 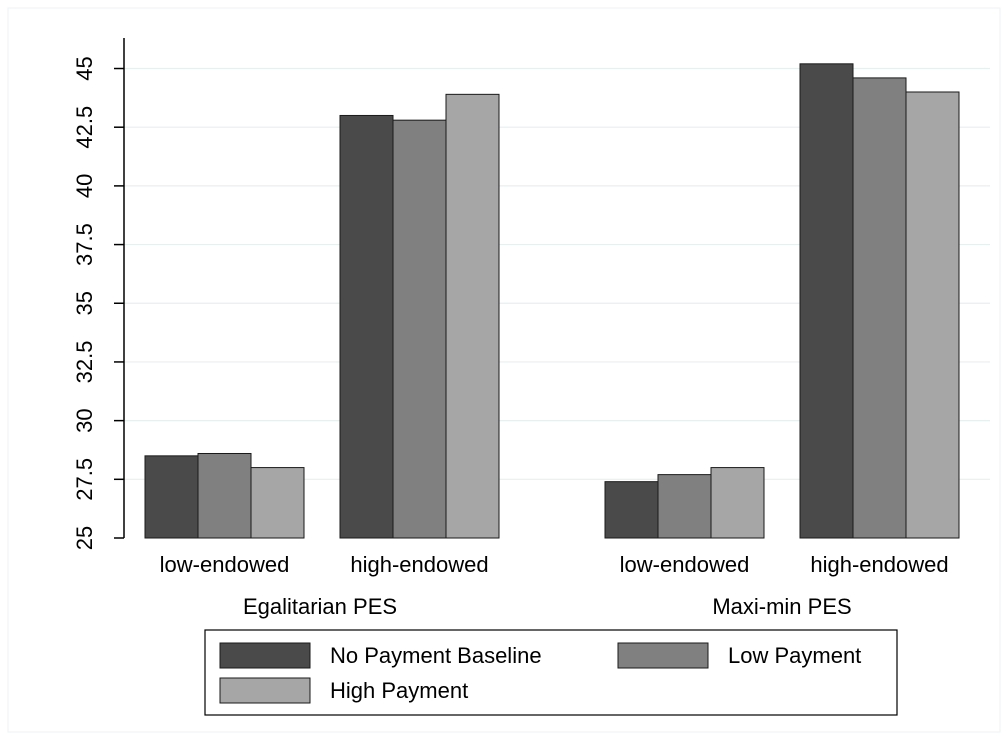 I want to click on y-tick-label: 25, so click(x=84, y=538).